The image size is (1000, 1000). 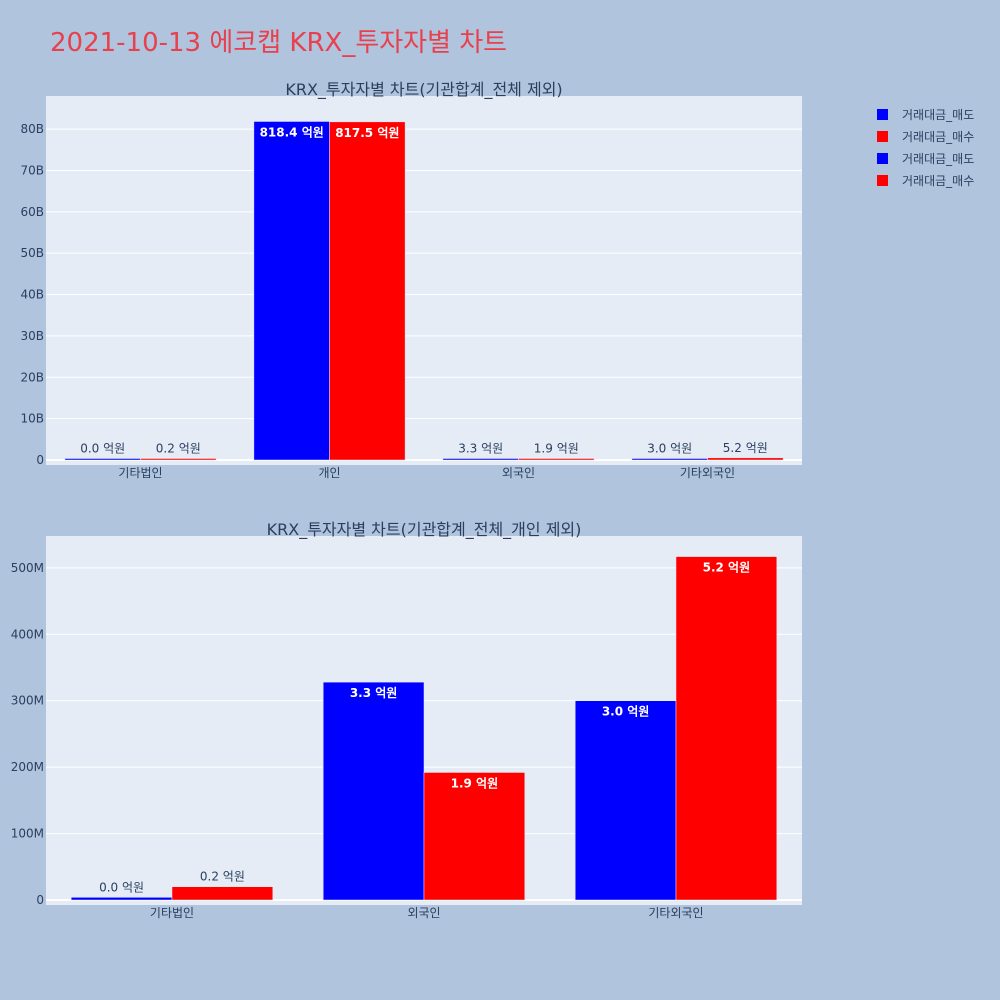 I want to click on y-tick-label: 60B, so click(x=32, y=212).